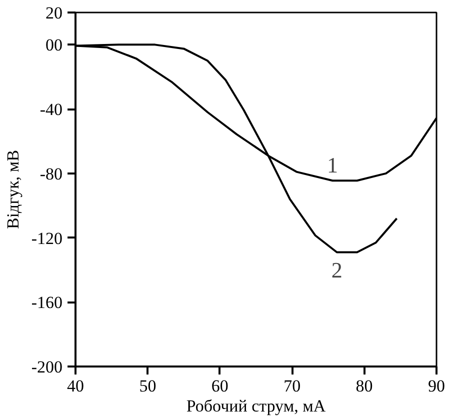 The height and width of the screenshot is (418, 450). Describe the element at coordinates (54, 13) in the screenshot. I see `y-tick-label: 20` at that location.